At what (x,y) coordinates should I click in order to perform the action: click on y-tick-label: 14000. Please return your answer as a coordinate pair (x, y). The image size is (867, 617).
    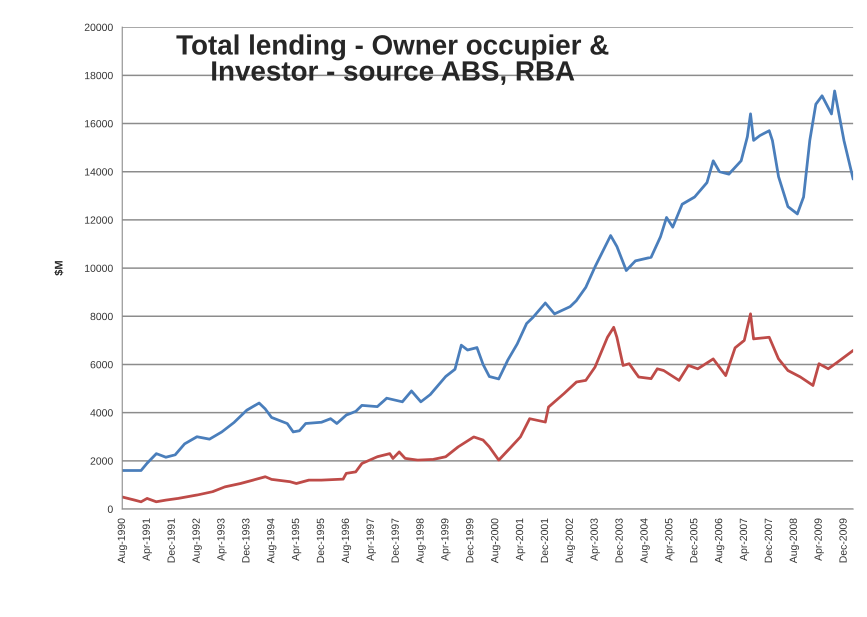
    Looking at the image, I should click on (99, 172).